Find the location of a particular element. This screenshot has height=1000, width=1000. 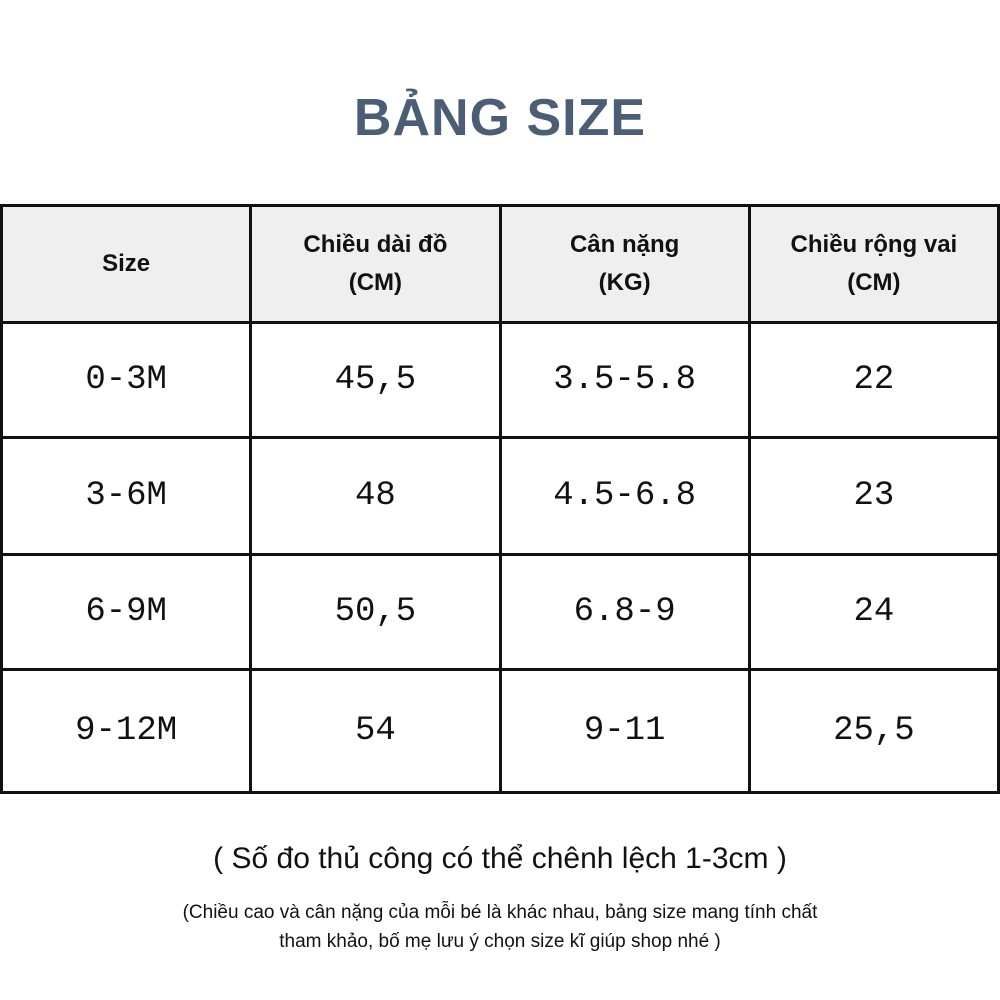

table-cell: 23 is located at coordinates (873, 496).